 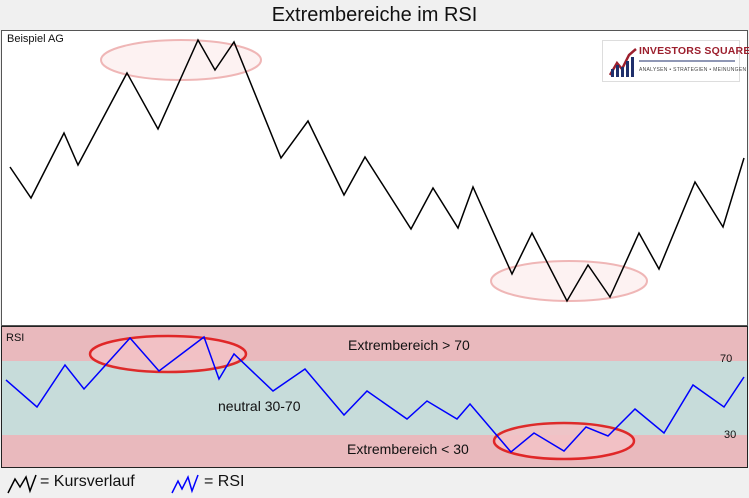 I want to click on neutral-zone-label: neutral 30-70, so click(x=259, y=406).